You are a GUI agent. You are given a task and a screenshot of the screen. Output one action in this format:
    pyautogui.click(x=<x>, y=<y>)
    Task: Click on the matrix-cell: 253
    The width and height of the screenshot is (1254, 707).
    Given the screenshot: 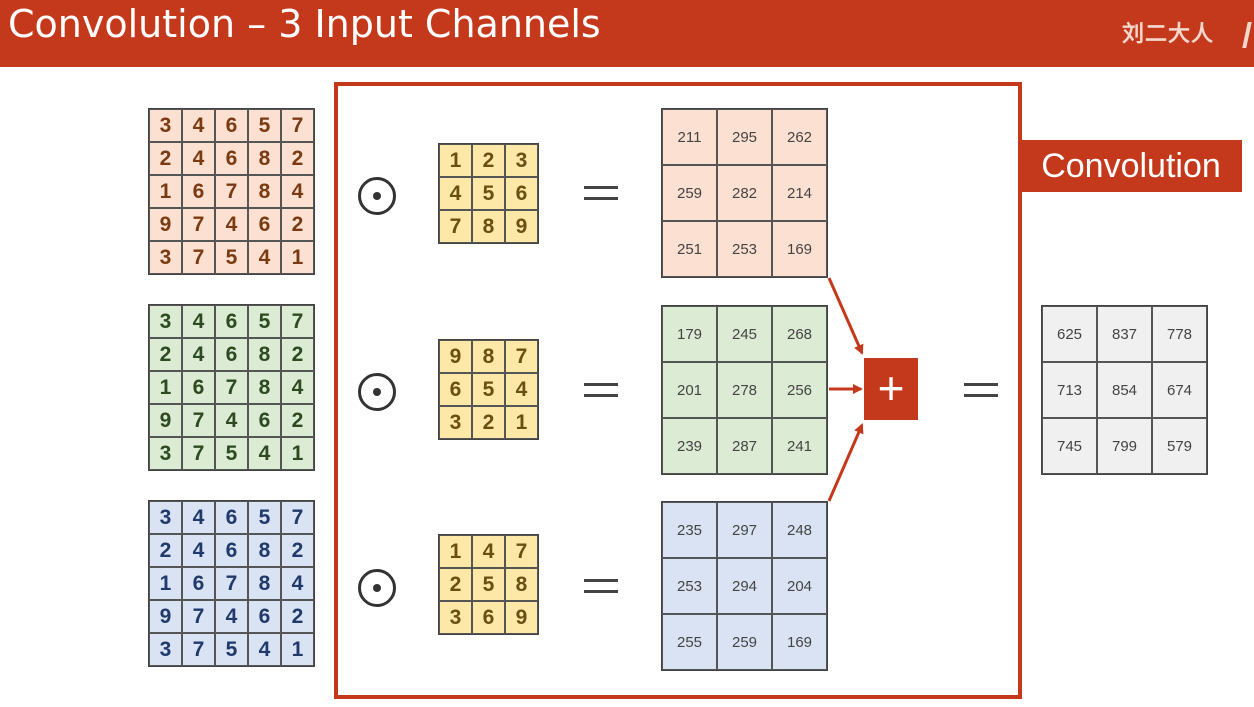 What is the action you would take?
    pyautogui.click(x=744, y=249)
    